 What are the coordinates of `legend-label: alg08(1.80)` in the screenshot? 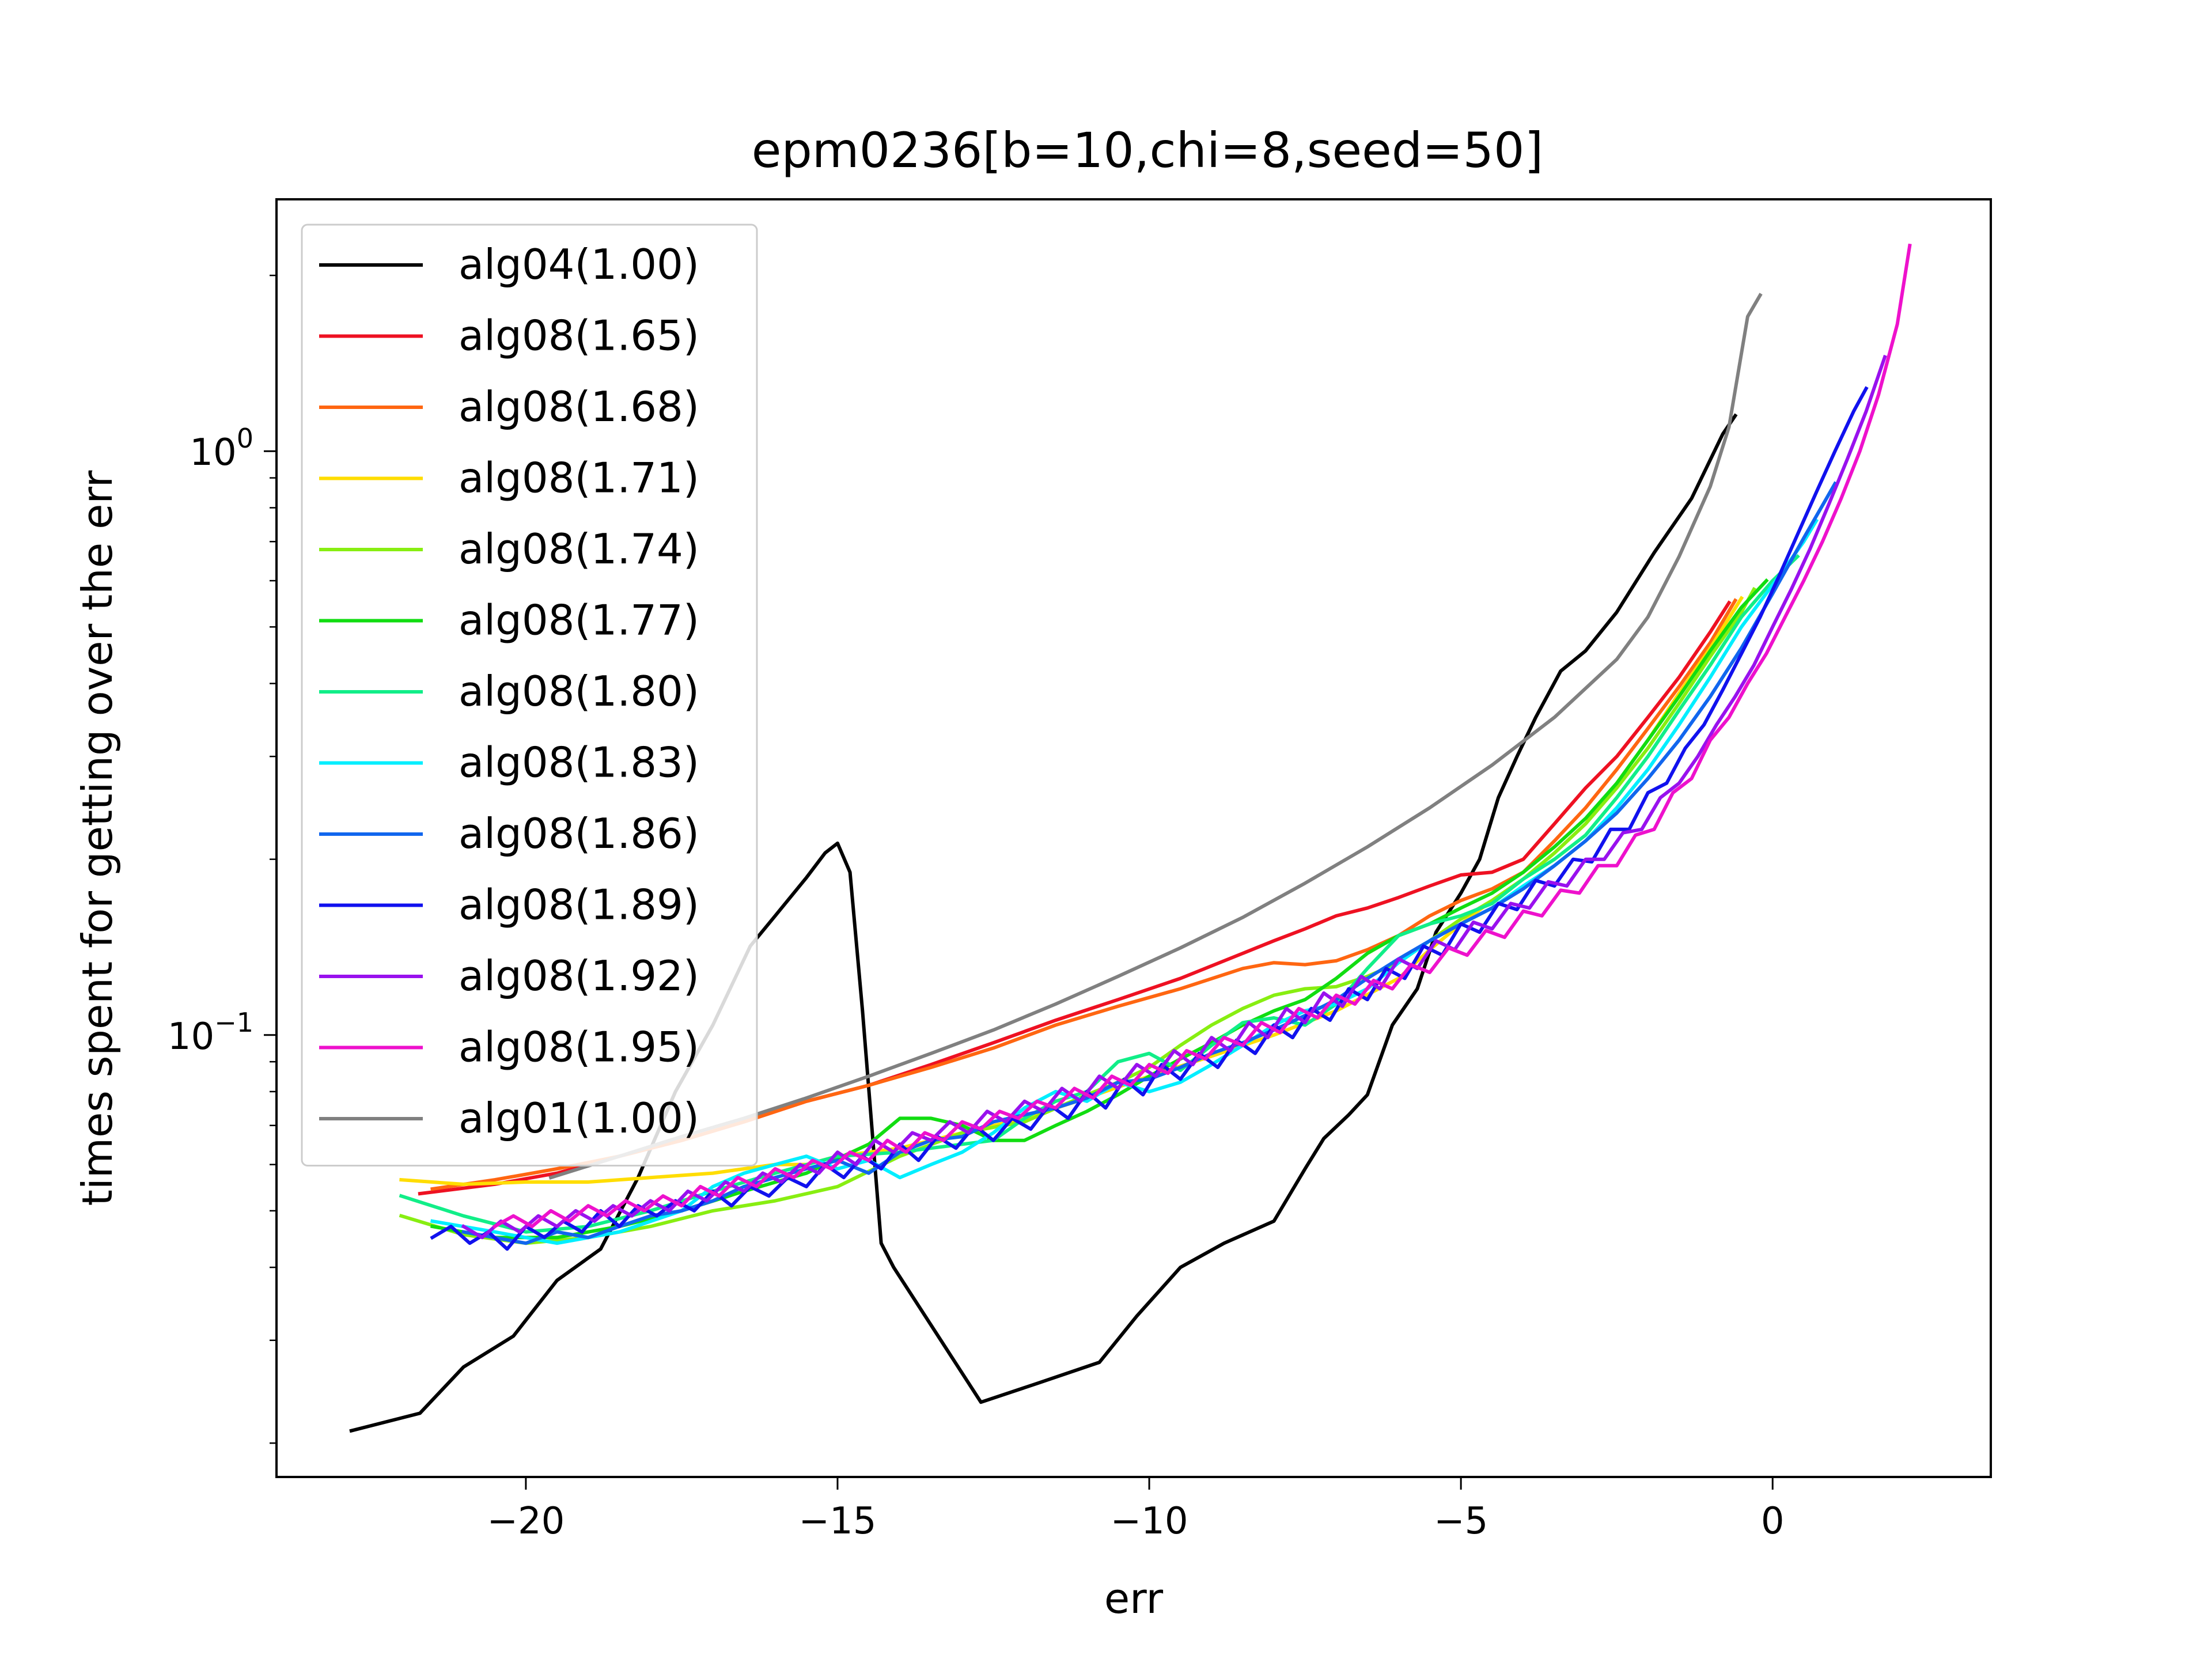 It's located at (579, 691).